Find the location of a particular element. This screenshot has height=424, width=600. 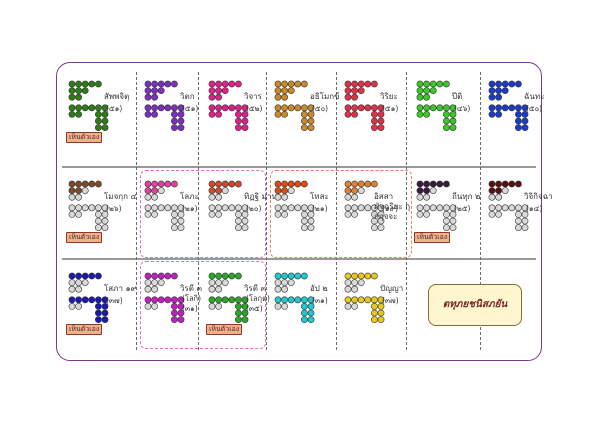

cetasika-label: ปัญญา is located at coordinates (392, 288).